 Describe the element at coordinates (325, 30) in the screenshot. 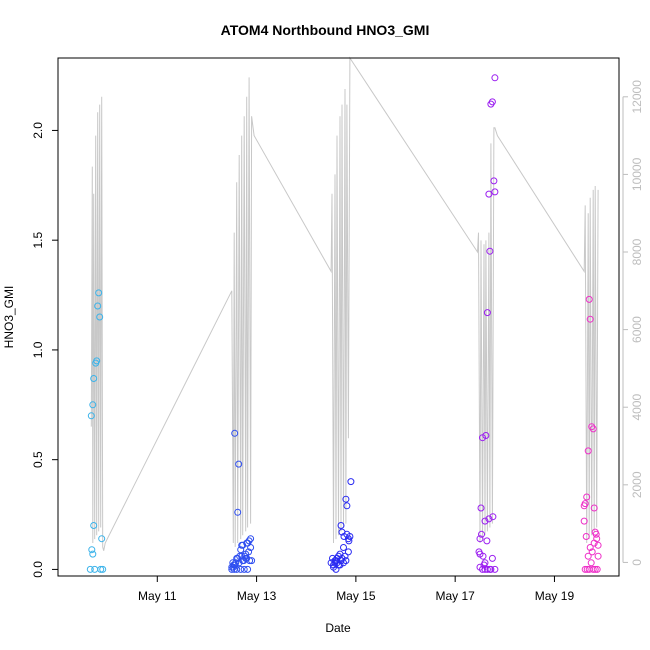

I see `chart-title: ATOM4 Northbound HNO3_GMI` at that location.